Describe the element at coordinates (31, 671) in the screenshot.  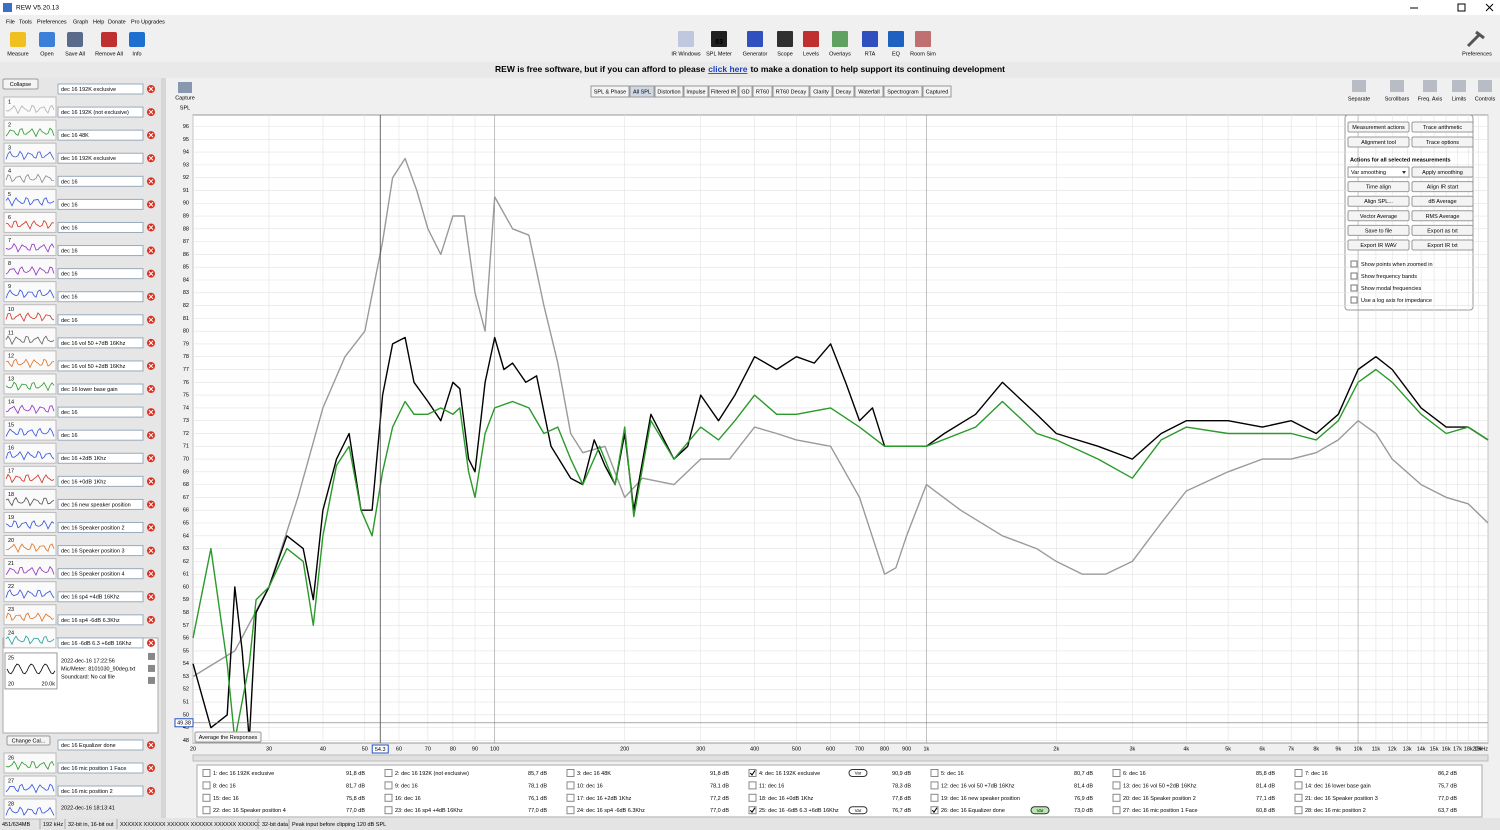
I see `selected-thumbnail` at that location.